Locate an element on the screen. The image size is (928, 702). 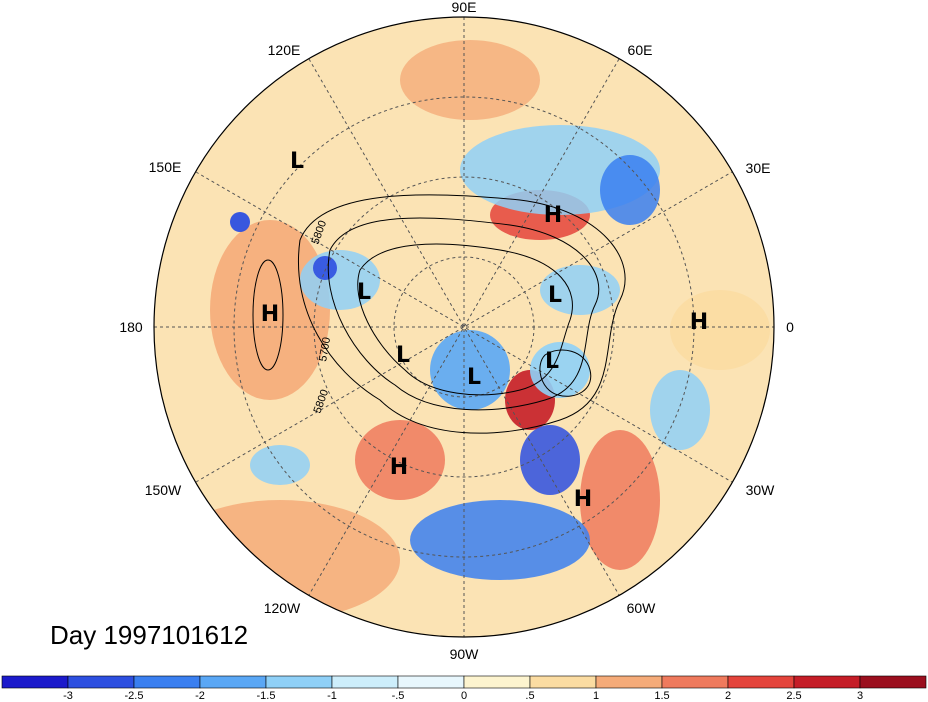
lon-label-30w: 30W is located at coordinates (761, 490).